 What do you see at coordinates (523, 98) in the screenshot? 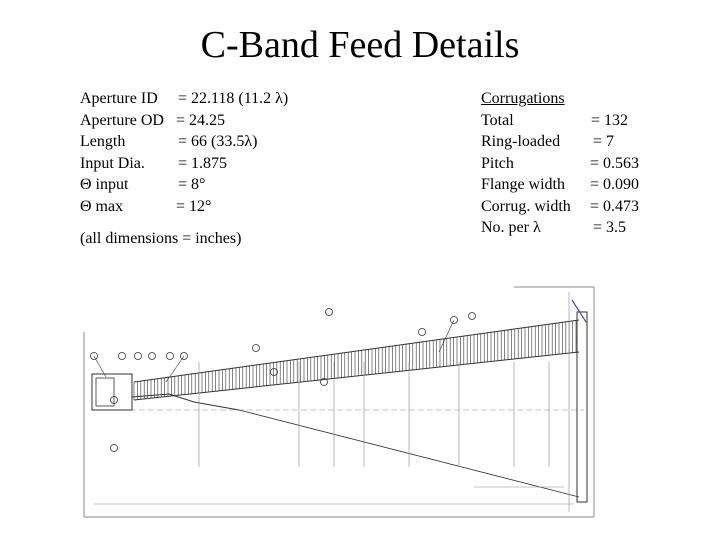
I see `section-heading: Corrugations` at bounding box center [523, 98].